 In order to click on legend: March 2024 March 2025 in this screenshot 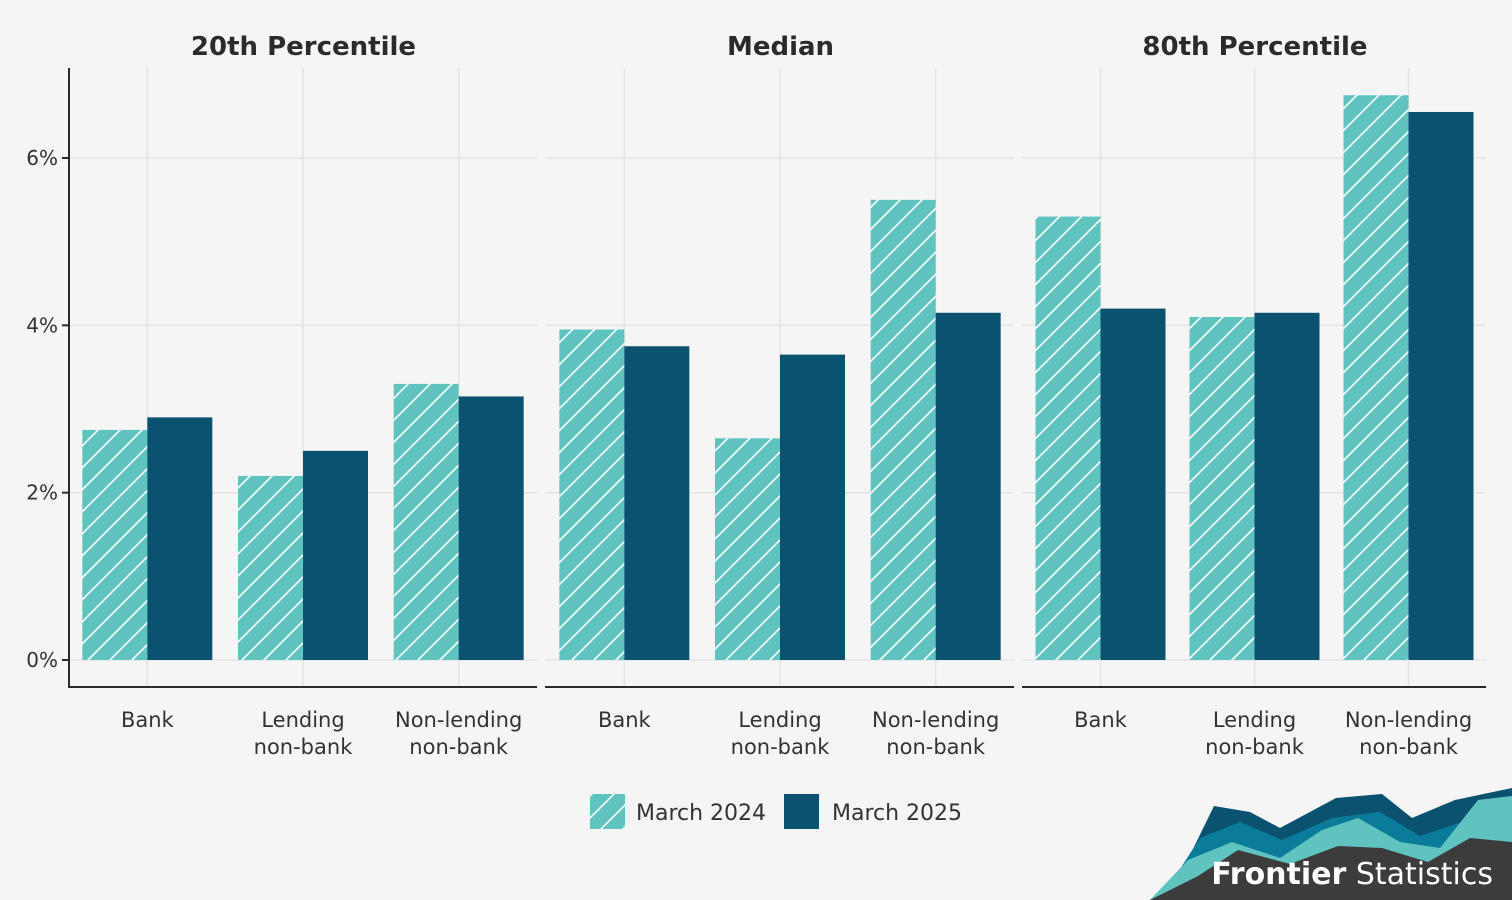, I will do `click(776, 811)`.